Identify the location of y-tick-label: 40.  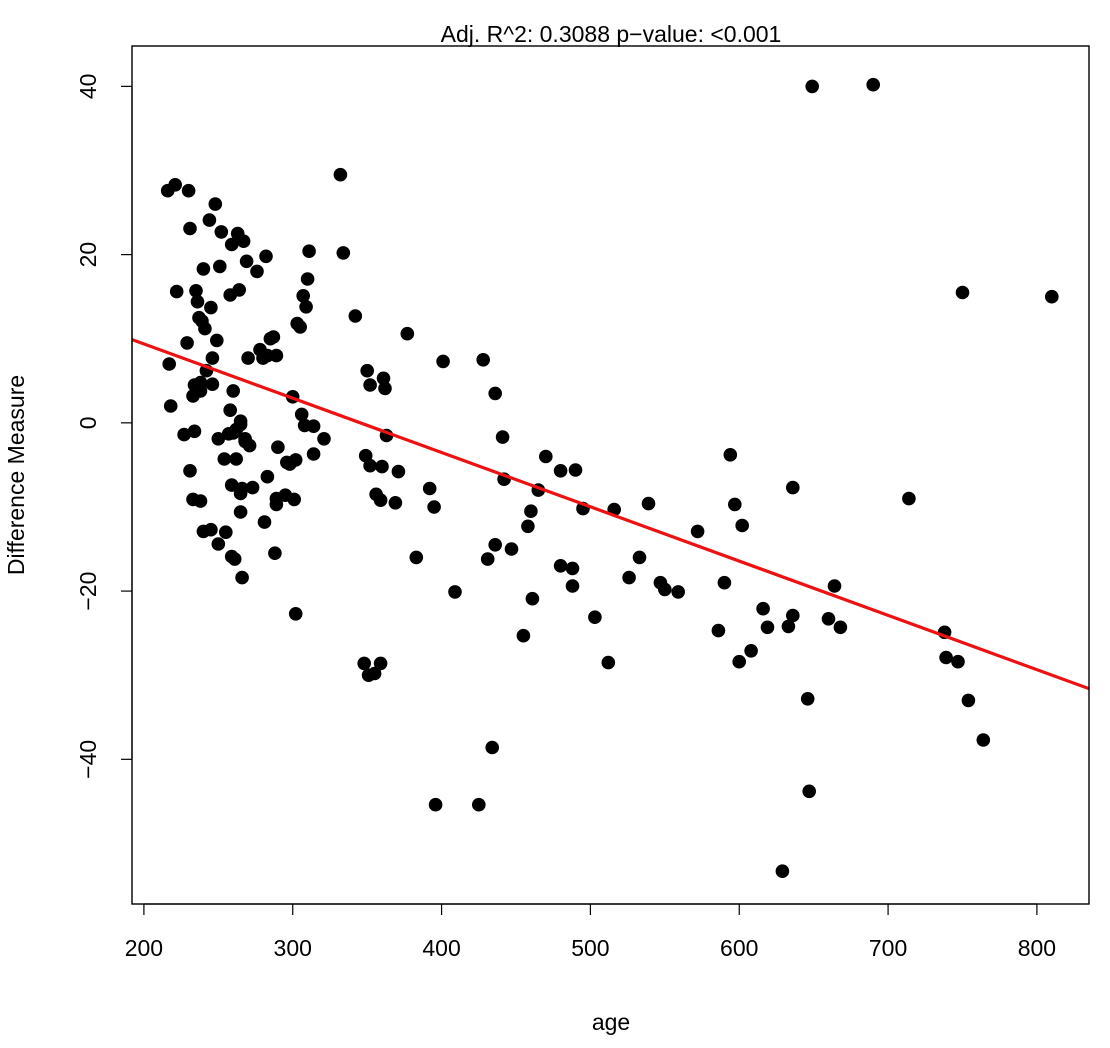
(88, 87).